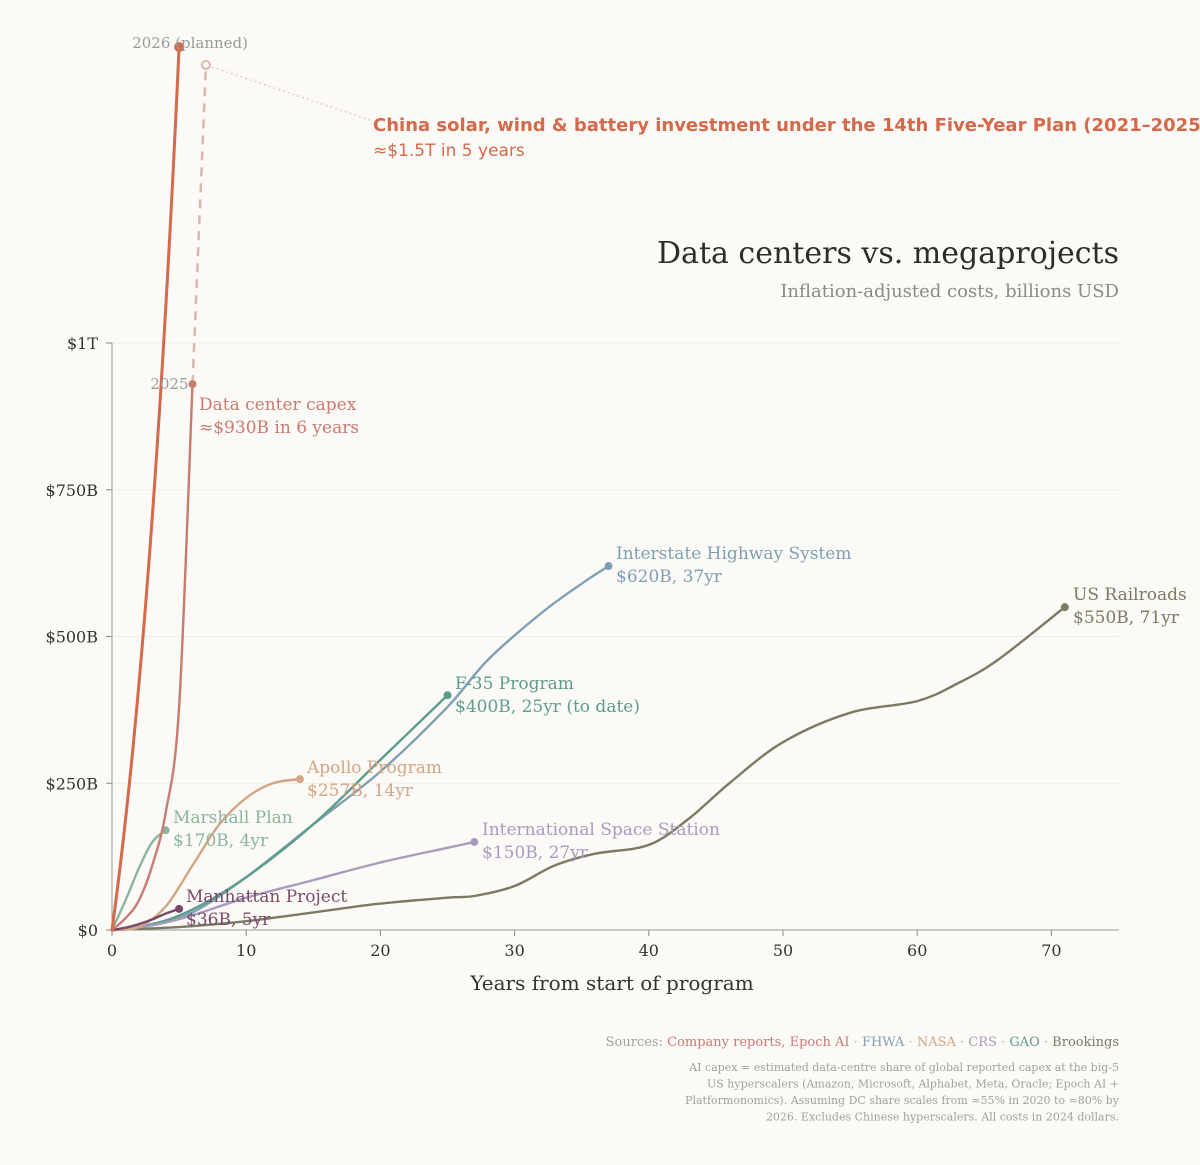 The height and width of the screenshot is (1165, 1200). What do you see at coordinates (917, 950) in the screenshot?
I see `x-tick-label: 60` at bounding box center [917, 950].